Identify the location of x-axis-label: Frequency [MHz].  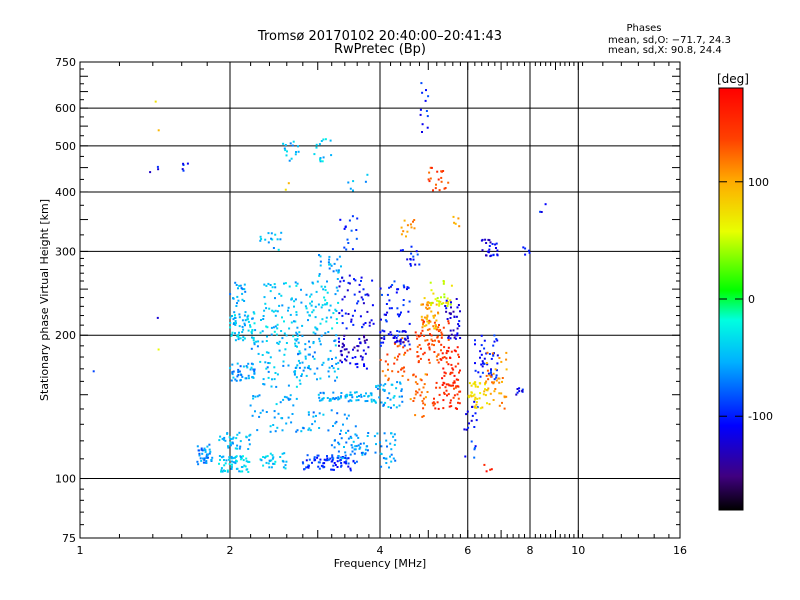
(380, 563).